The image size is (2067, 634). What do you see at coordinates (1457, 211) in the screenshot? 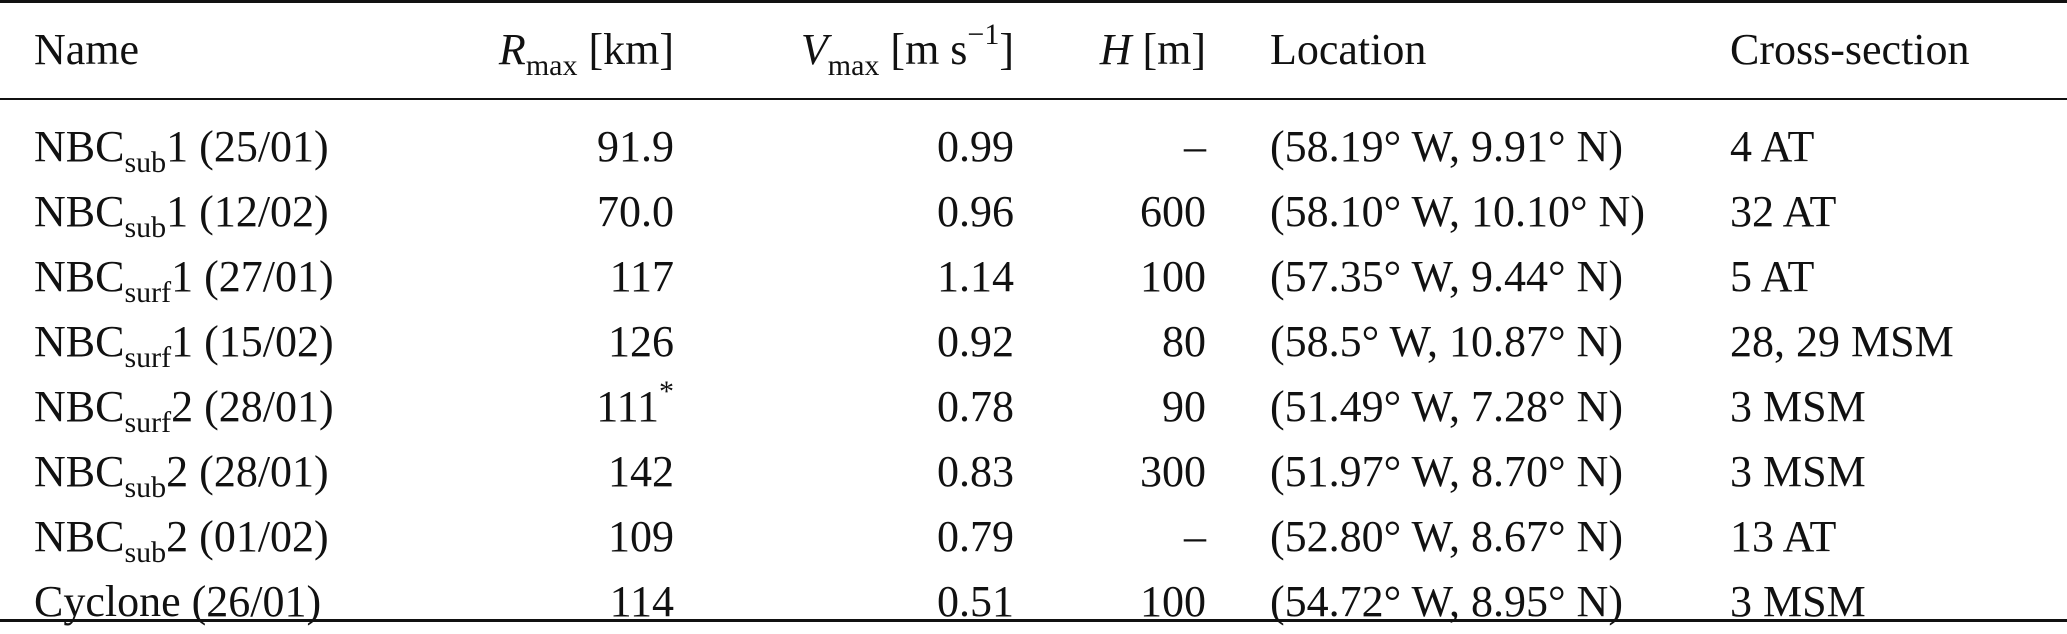
I see `cell-location: (58.10° W, 10.10° N)` at bounding box center [1457, 211].